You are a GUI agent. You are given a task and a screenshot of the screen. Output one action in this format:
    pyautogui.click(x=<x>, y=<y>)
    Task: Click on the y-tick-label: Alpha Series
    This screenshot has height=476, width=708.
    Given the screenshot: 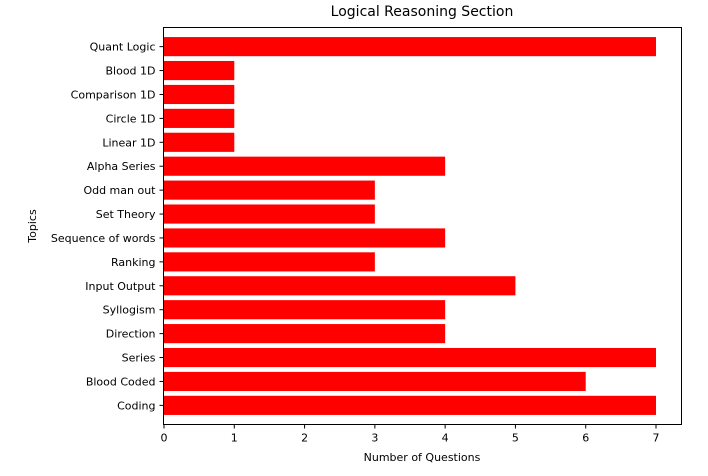 What is the action you would take?
    pyautogui.click(x=121, y=166)
    